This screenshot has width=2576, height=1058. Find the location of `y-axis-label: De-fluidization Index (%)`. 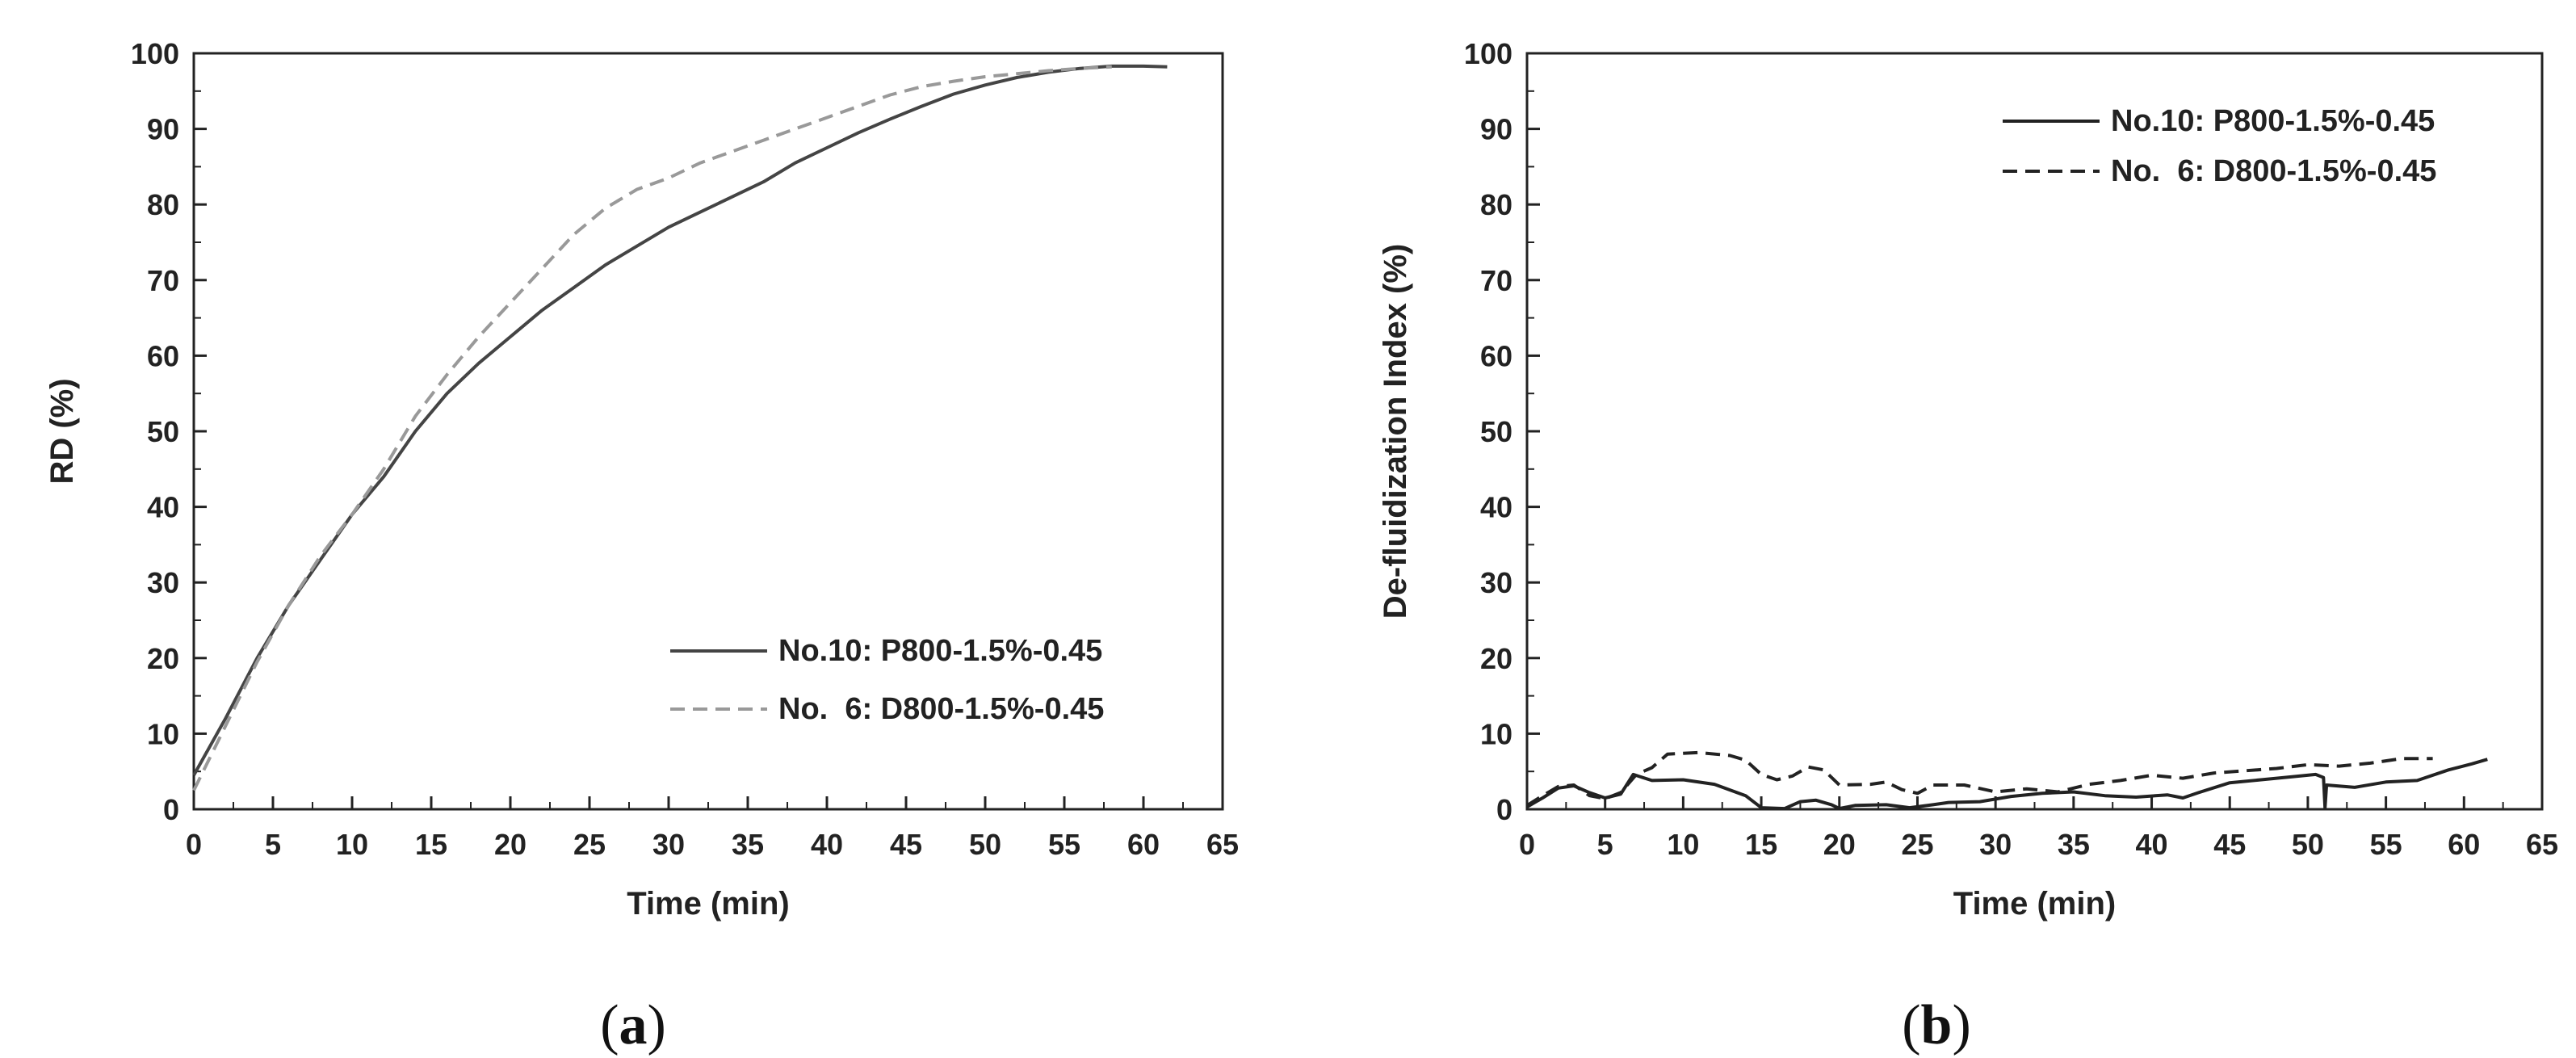

y-axis-label: De-fluidization Index (%) is located at coordinates (1395, 431).